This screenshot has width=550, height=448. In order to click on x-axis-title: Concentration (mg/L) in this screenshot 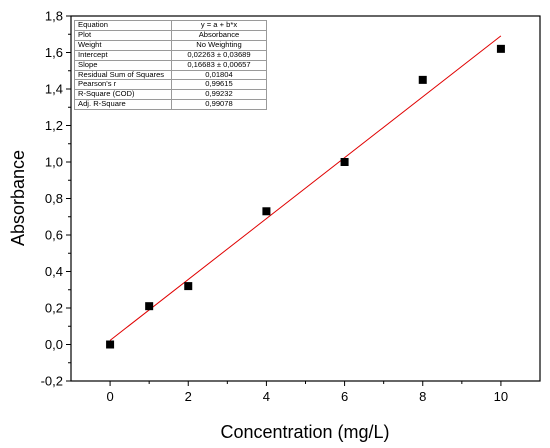, I will do `click(304, 432)`.